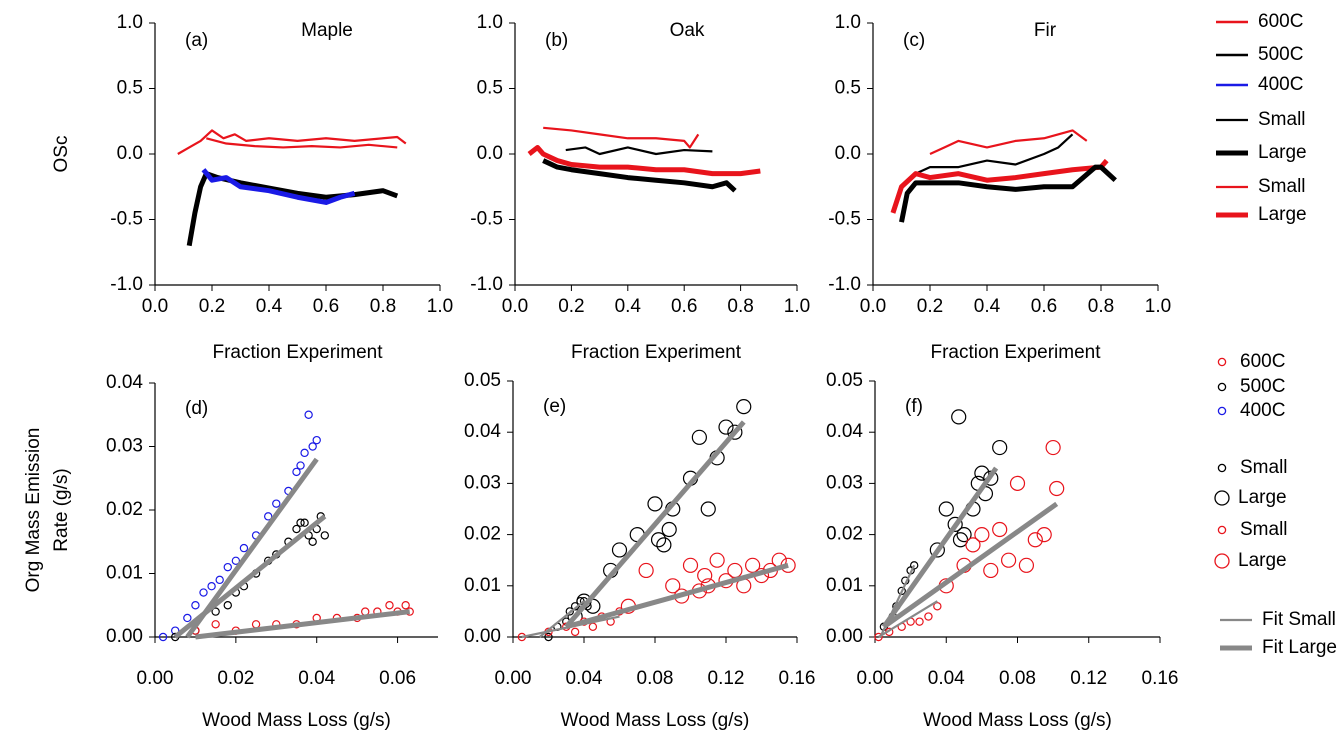 Image resolution: width=1343 pixels, height=743 pixels. What do you see at coordinates (1280, 21) in the screenshot?
I see `legend-label: 600C` at bounding box center [1280, 21].